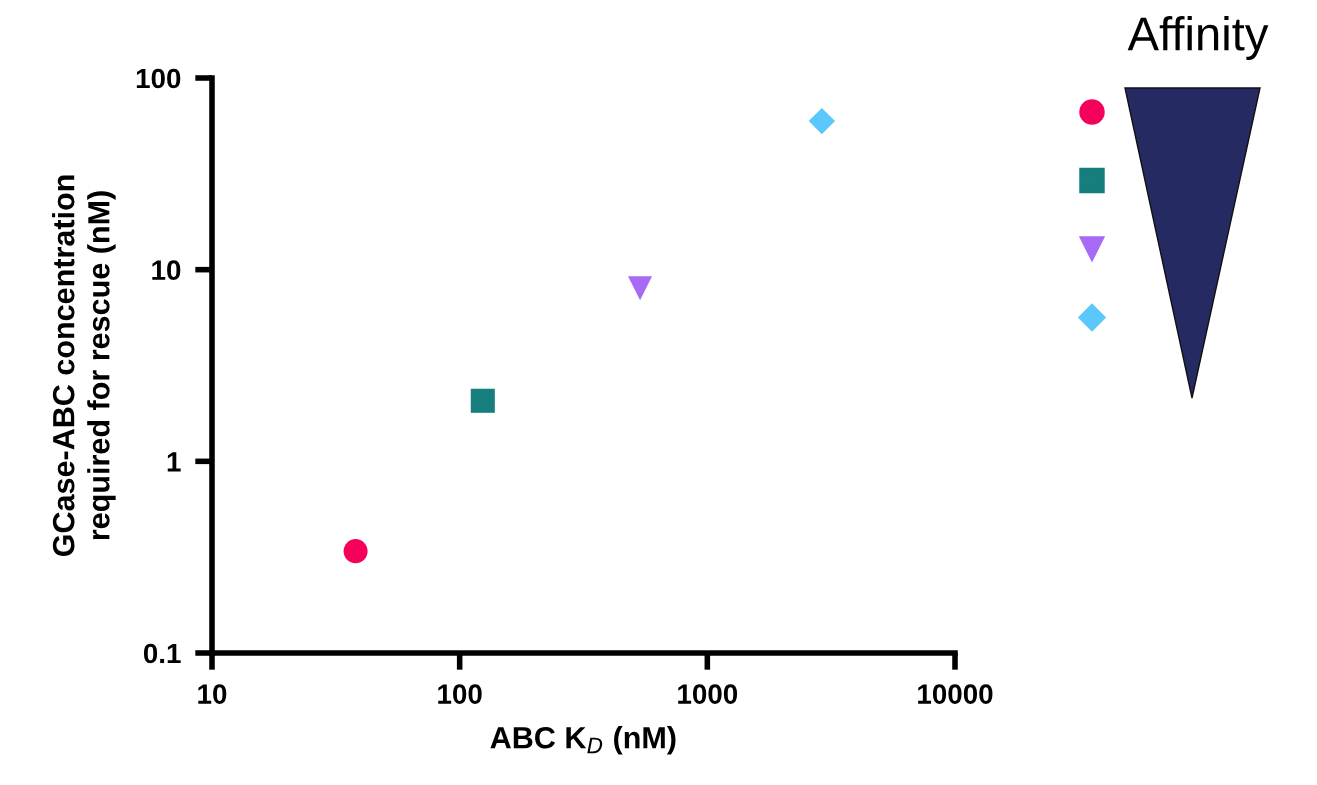  I want to click on y-tick-label: 100, so click(158, 78).